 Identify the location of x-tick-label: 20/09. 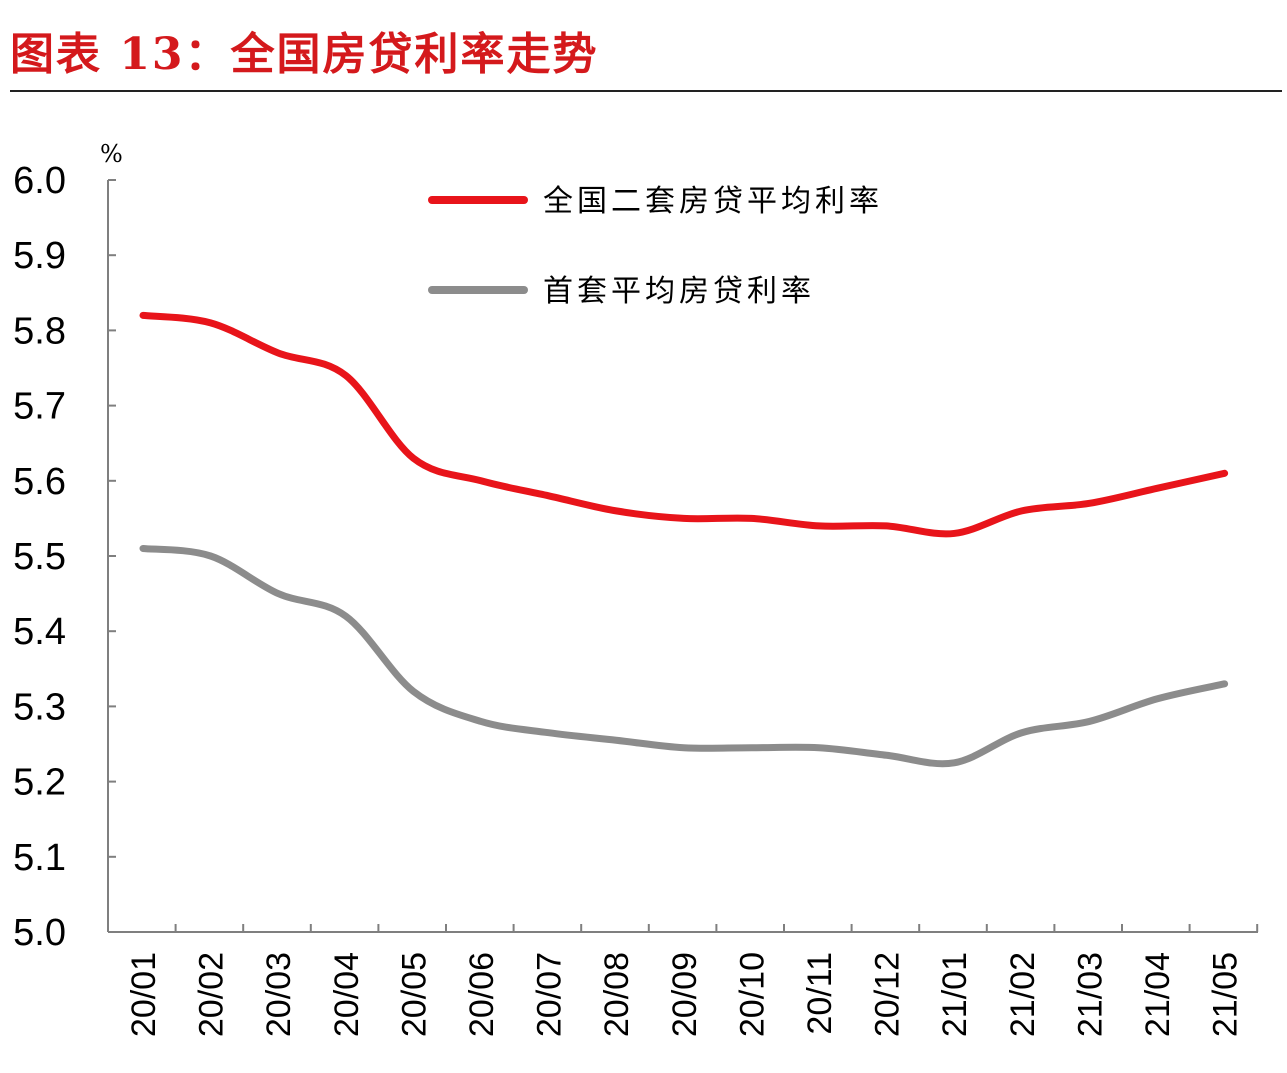
(685, 994).